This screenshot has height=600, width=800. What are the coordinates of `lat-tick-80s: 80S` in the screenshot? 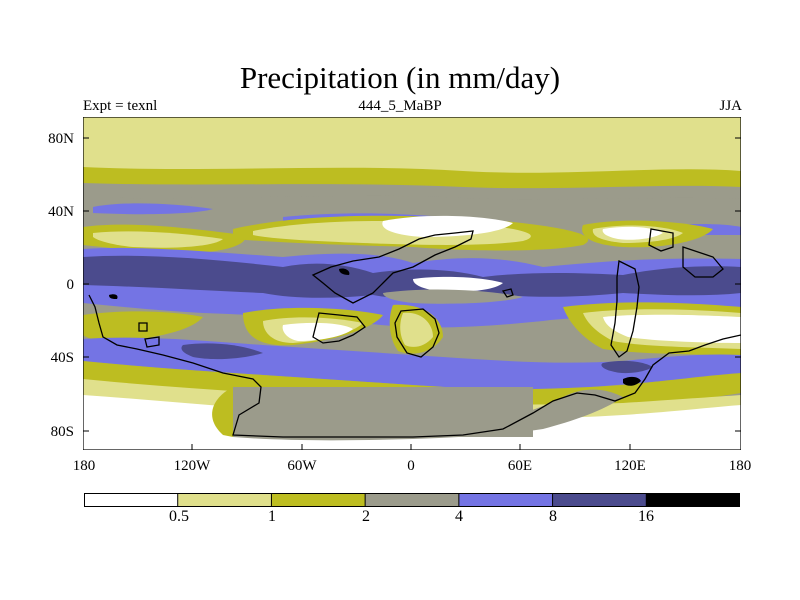 It's located at (62, 432).